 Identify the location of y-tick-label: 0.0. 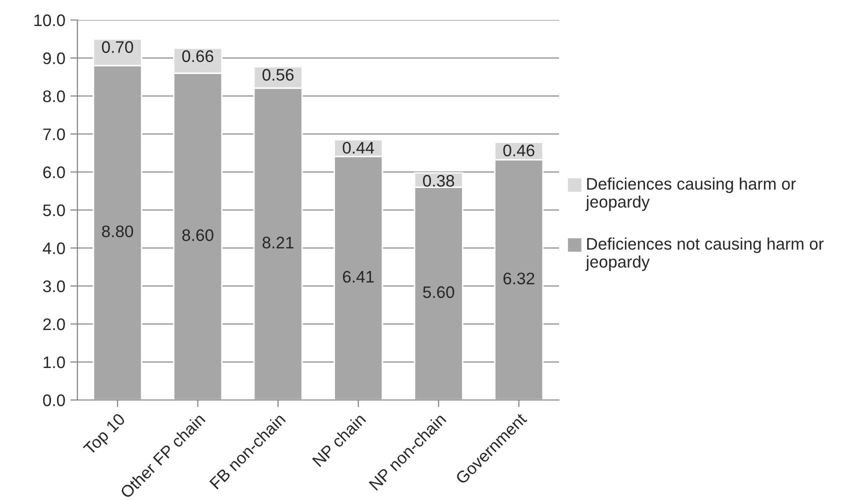
(54, 400).